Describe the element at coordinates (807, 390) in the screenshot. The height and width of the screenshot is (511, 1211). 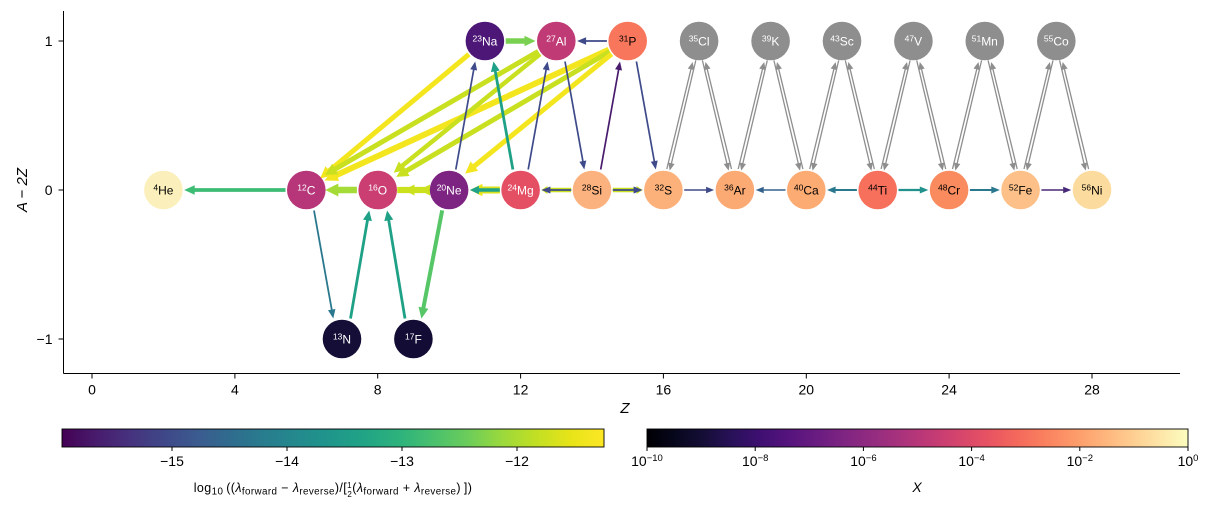
I see `svg-text: 20` at that location.